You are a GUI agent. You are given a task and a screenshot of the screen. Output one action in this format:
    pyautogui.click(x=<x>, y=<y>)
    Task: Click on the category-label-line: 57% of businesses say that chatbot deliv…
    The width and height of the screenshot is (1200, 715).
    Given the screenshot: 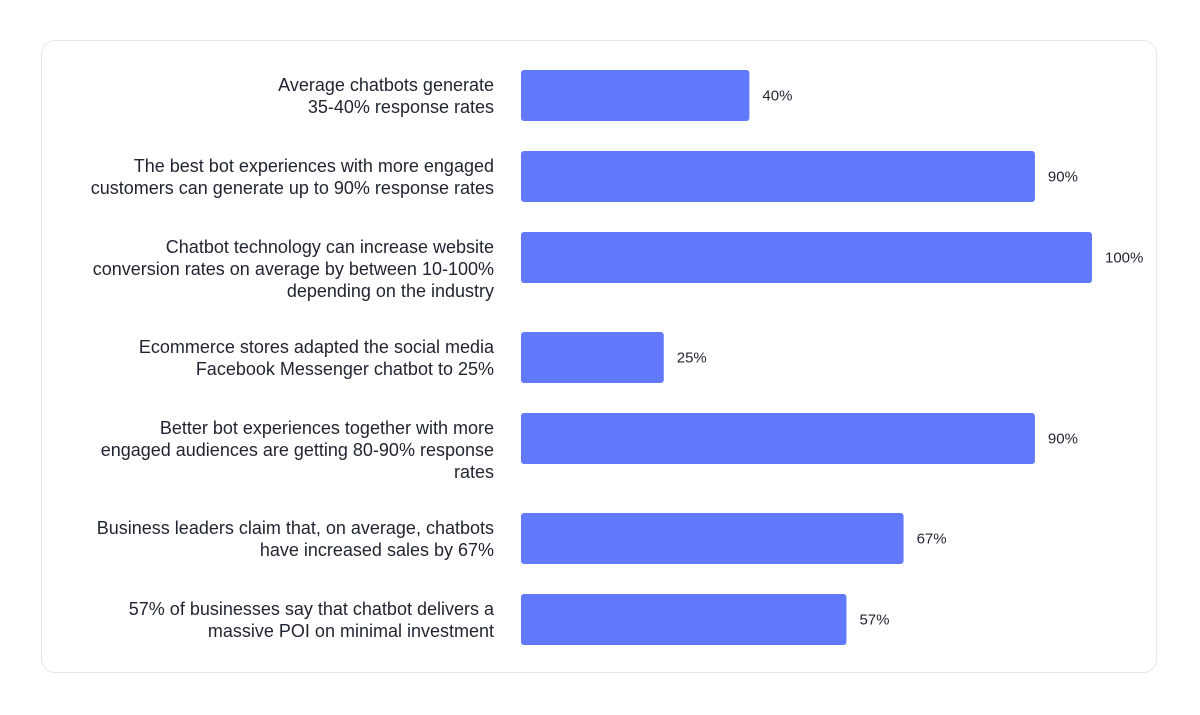 What is the action you would take?
    pyautogui.click(x=312, y=609)
    